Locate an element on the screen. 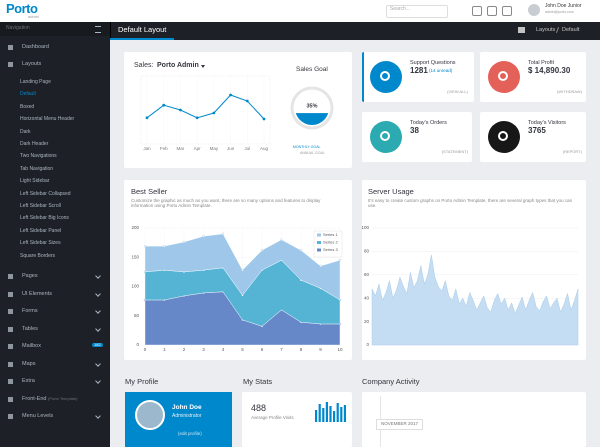 Image resolution: width=600 pixels, height=447 pixels. profile-role: Administrator is located at coordinates (187, 416).